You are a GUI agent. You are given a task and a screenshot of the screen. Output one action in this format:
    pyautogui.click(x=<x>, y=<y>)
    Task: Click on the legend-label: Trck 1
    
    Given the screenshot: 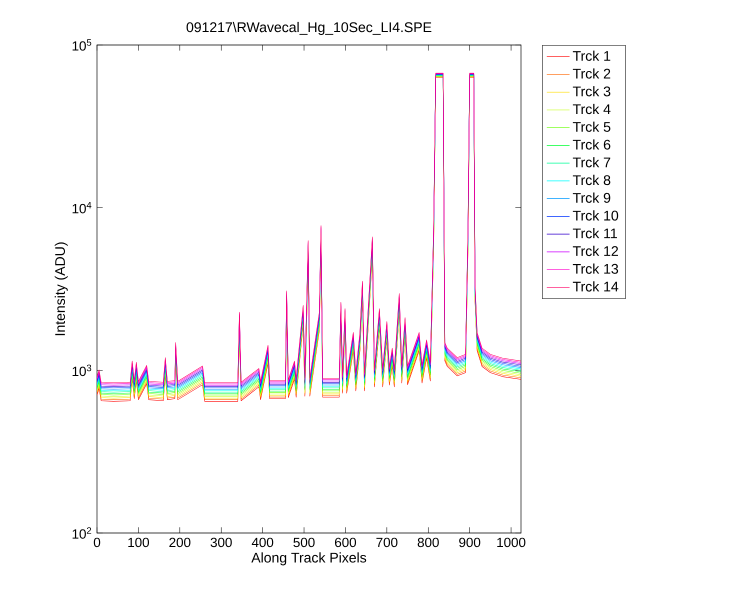 What is the action you would take?
    pyautogui.click(x=591, y=55)
    